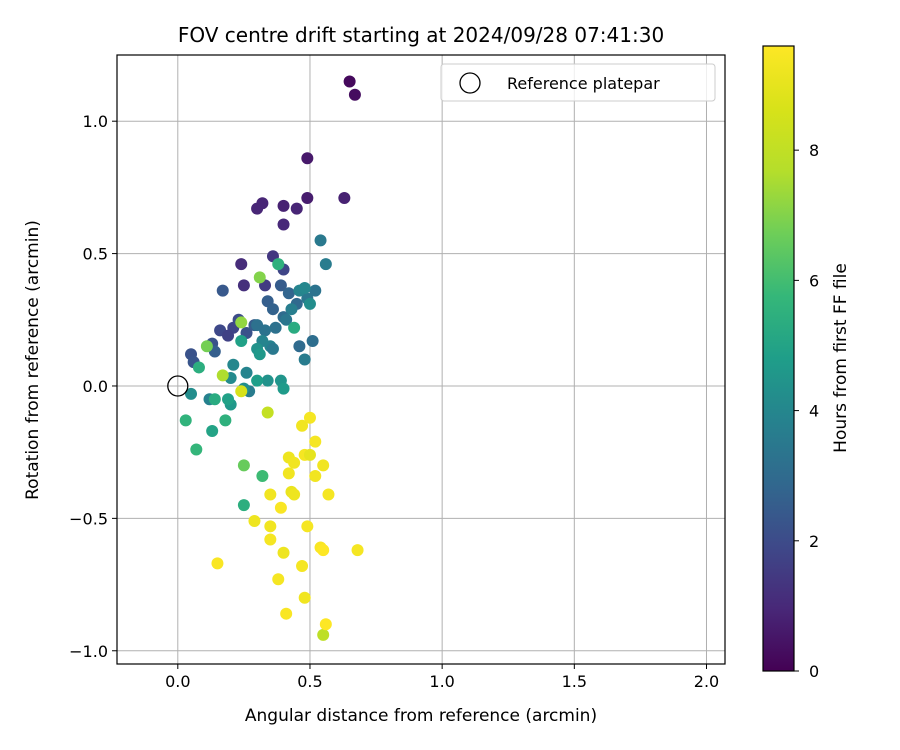 The height and width of the screenshot is (750, 900). I want to click on colorbar-tick-label: 2, so click(814, 541).